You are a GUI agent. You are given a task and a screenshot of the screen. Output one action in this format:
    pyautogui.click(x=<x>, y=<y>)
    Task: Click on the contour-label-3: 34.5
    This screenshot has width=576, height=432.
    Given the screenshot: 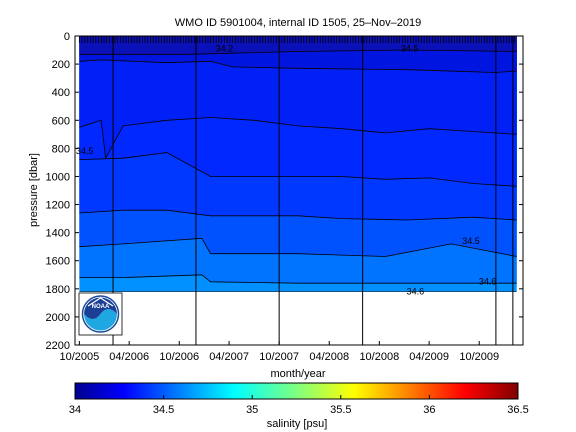 What is the action you would take?
    pyautogui.click(x=410, y=48)
    